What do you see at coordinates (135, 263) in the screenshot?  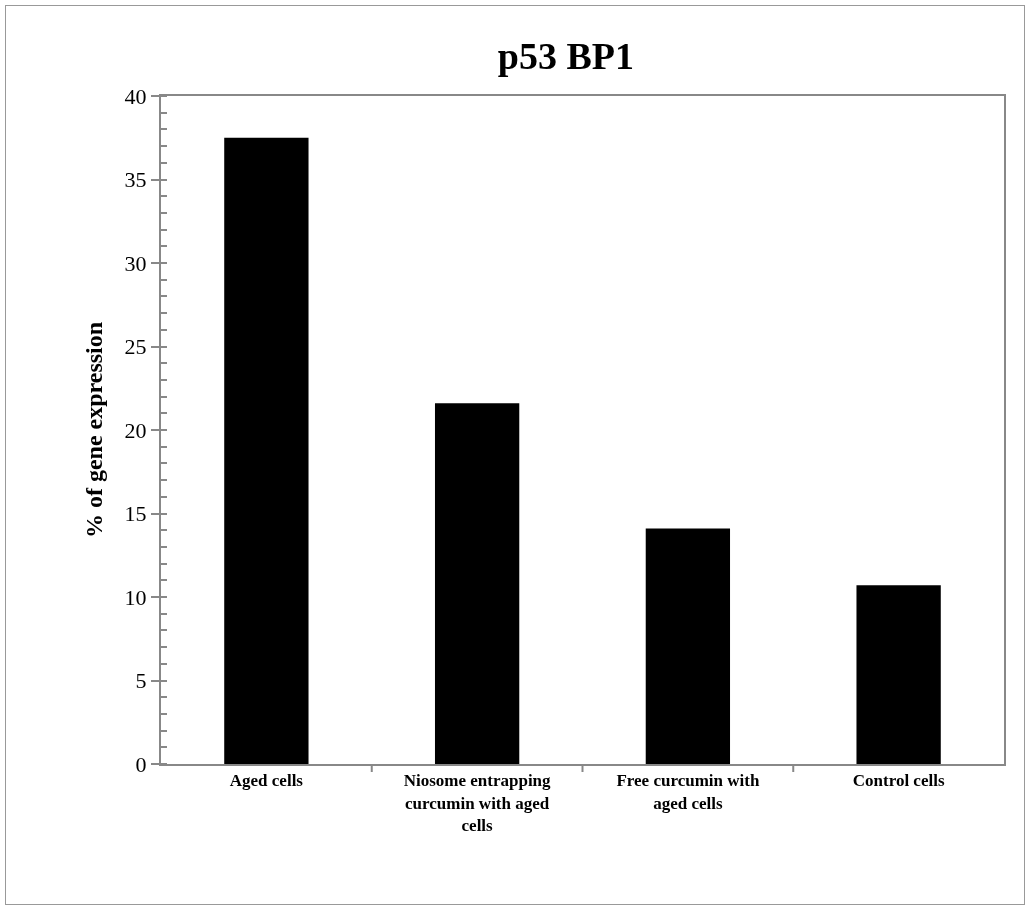 I see `y-tick-label: 30` at bounding box center [135, 263].